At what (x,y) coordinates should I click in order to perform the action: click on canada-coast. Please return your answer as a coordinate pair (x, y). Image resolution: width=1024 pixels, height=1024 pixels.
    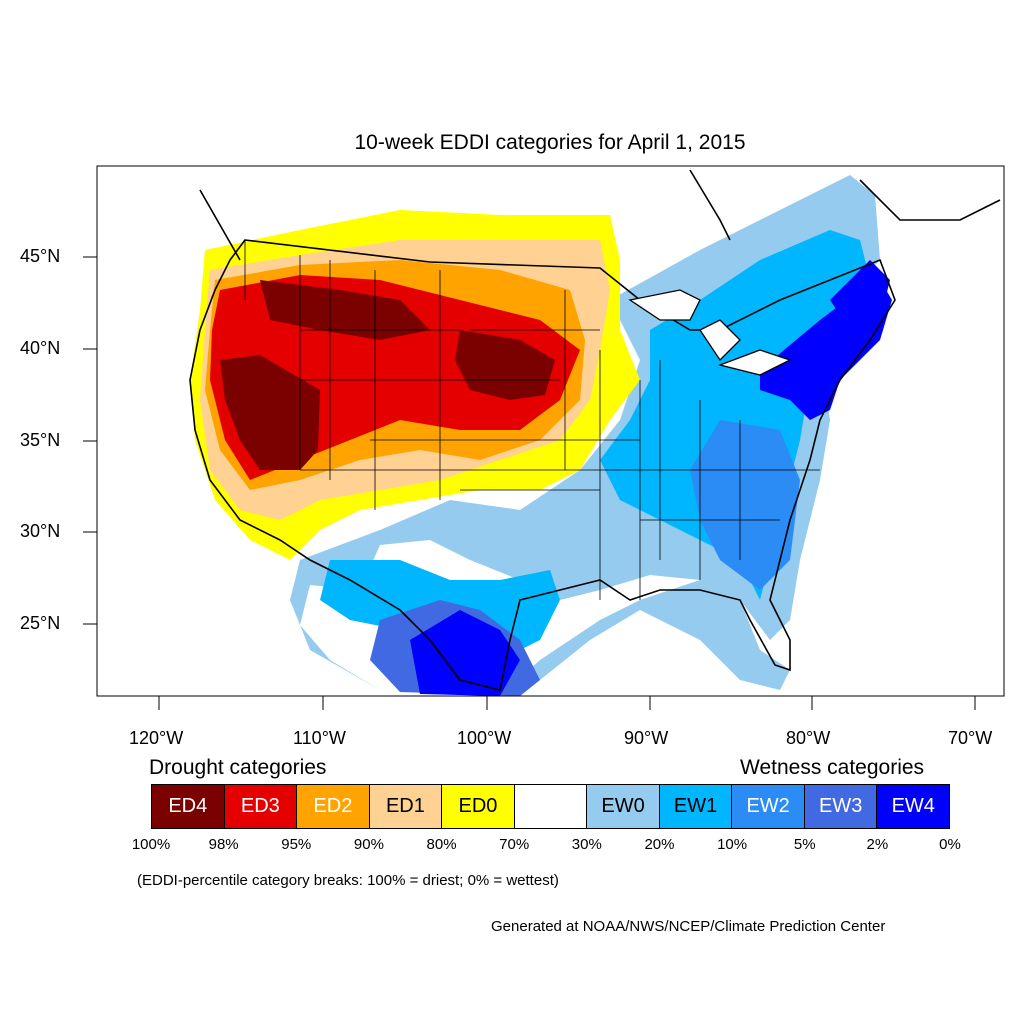
    Looking at the image, I should click on (600, 215).